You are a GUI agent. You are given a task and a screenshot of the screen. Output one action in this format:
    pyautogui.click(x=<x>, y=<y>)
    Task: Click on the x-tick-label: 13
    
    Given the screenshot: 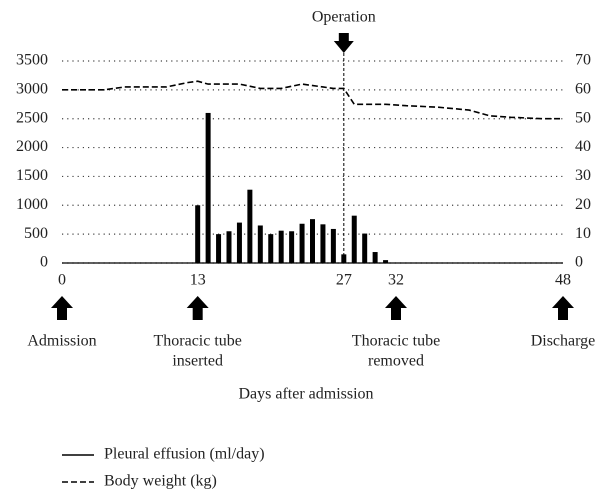 What is the action you would take?
    pyautogui.click(x=198, y=280)
    